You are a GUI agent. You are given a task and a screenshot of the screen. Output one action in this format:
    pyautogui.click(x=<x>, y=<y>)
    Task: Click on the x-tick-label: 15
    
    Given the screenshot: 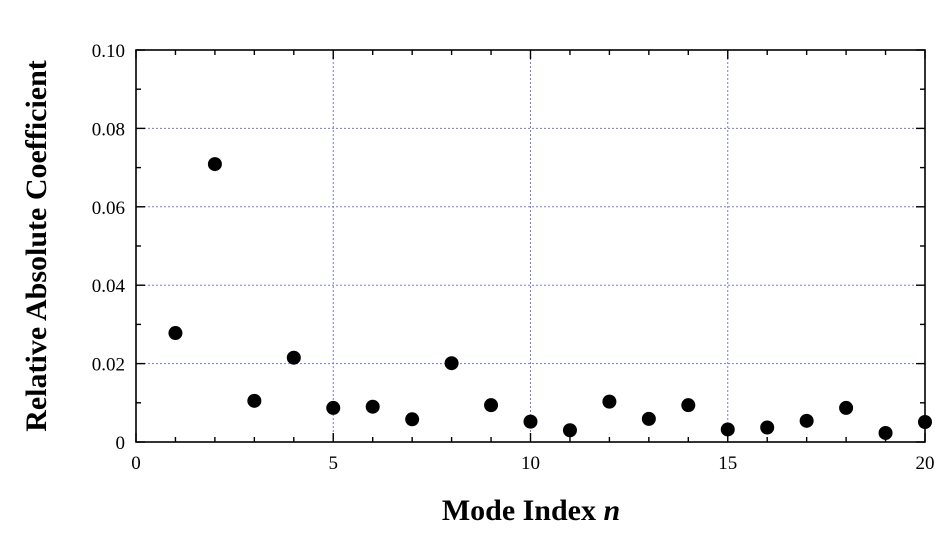 What is the action you would take?
    pyautogui.click(x=727, y=463)
    